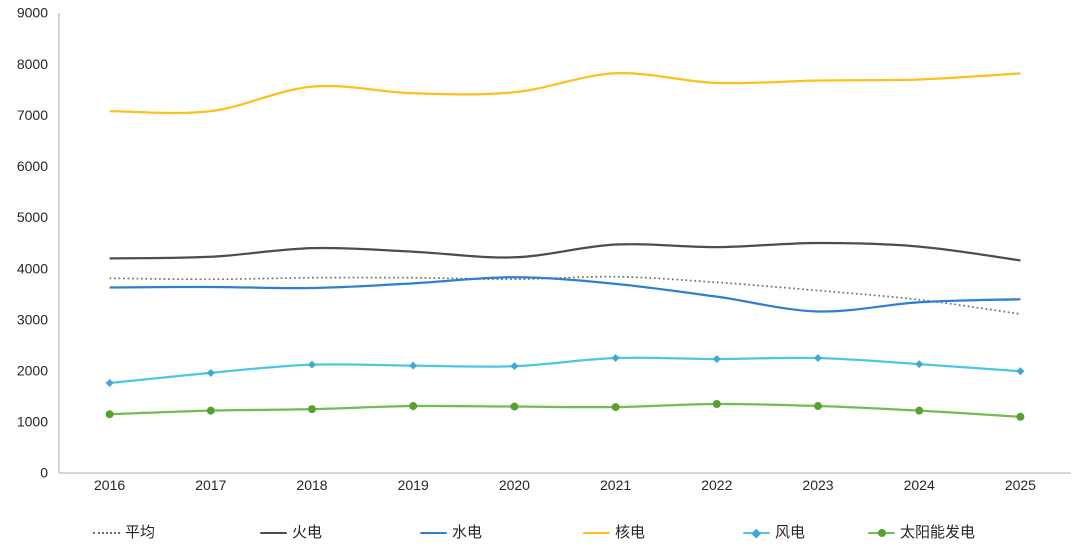 This screenshot has height=556, width=1080. I want to click on legend-label-hydro: 水电, so click(467, 532).